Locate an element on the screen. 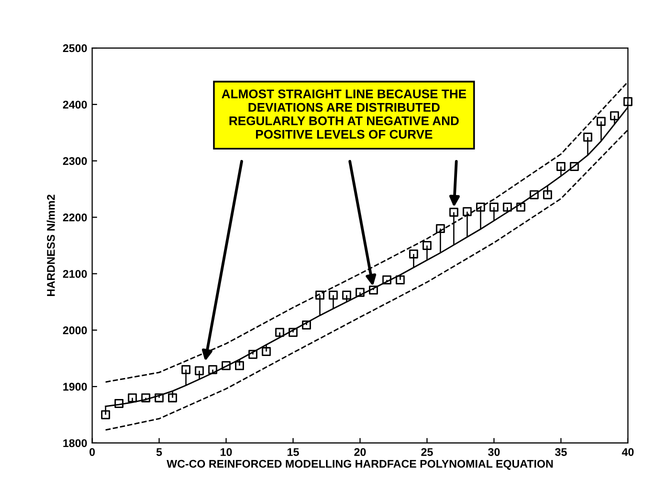 The image size is (668, 490). x-tick-label: 20 is located at coordinates (360, 452).